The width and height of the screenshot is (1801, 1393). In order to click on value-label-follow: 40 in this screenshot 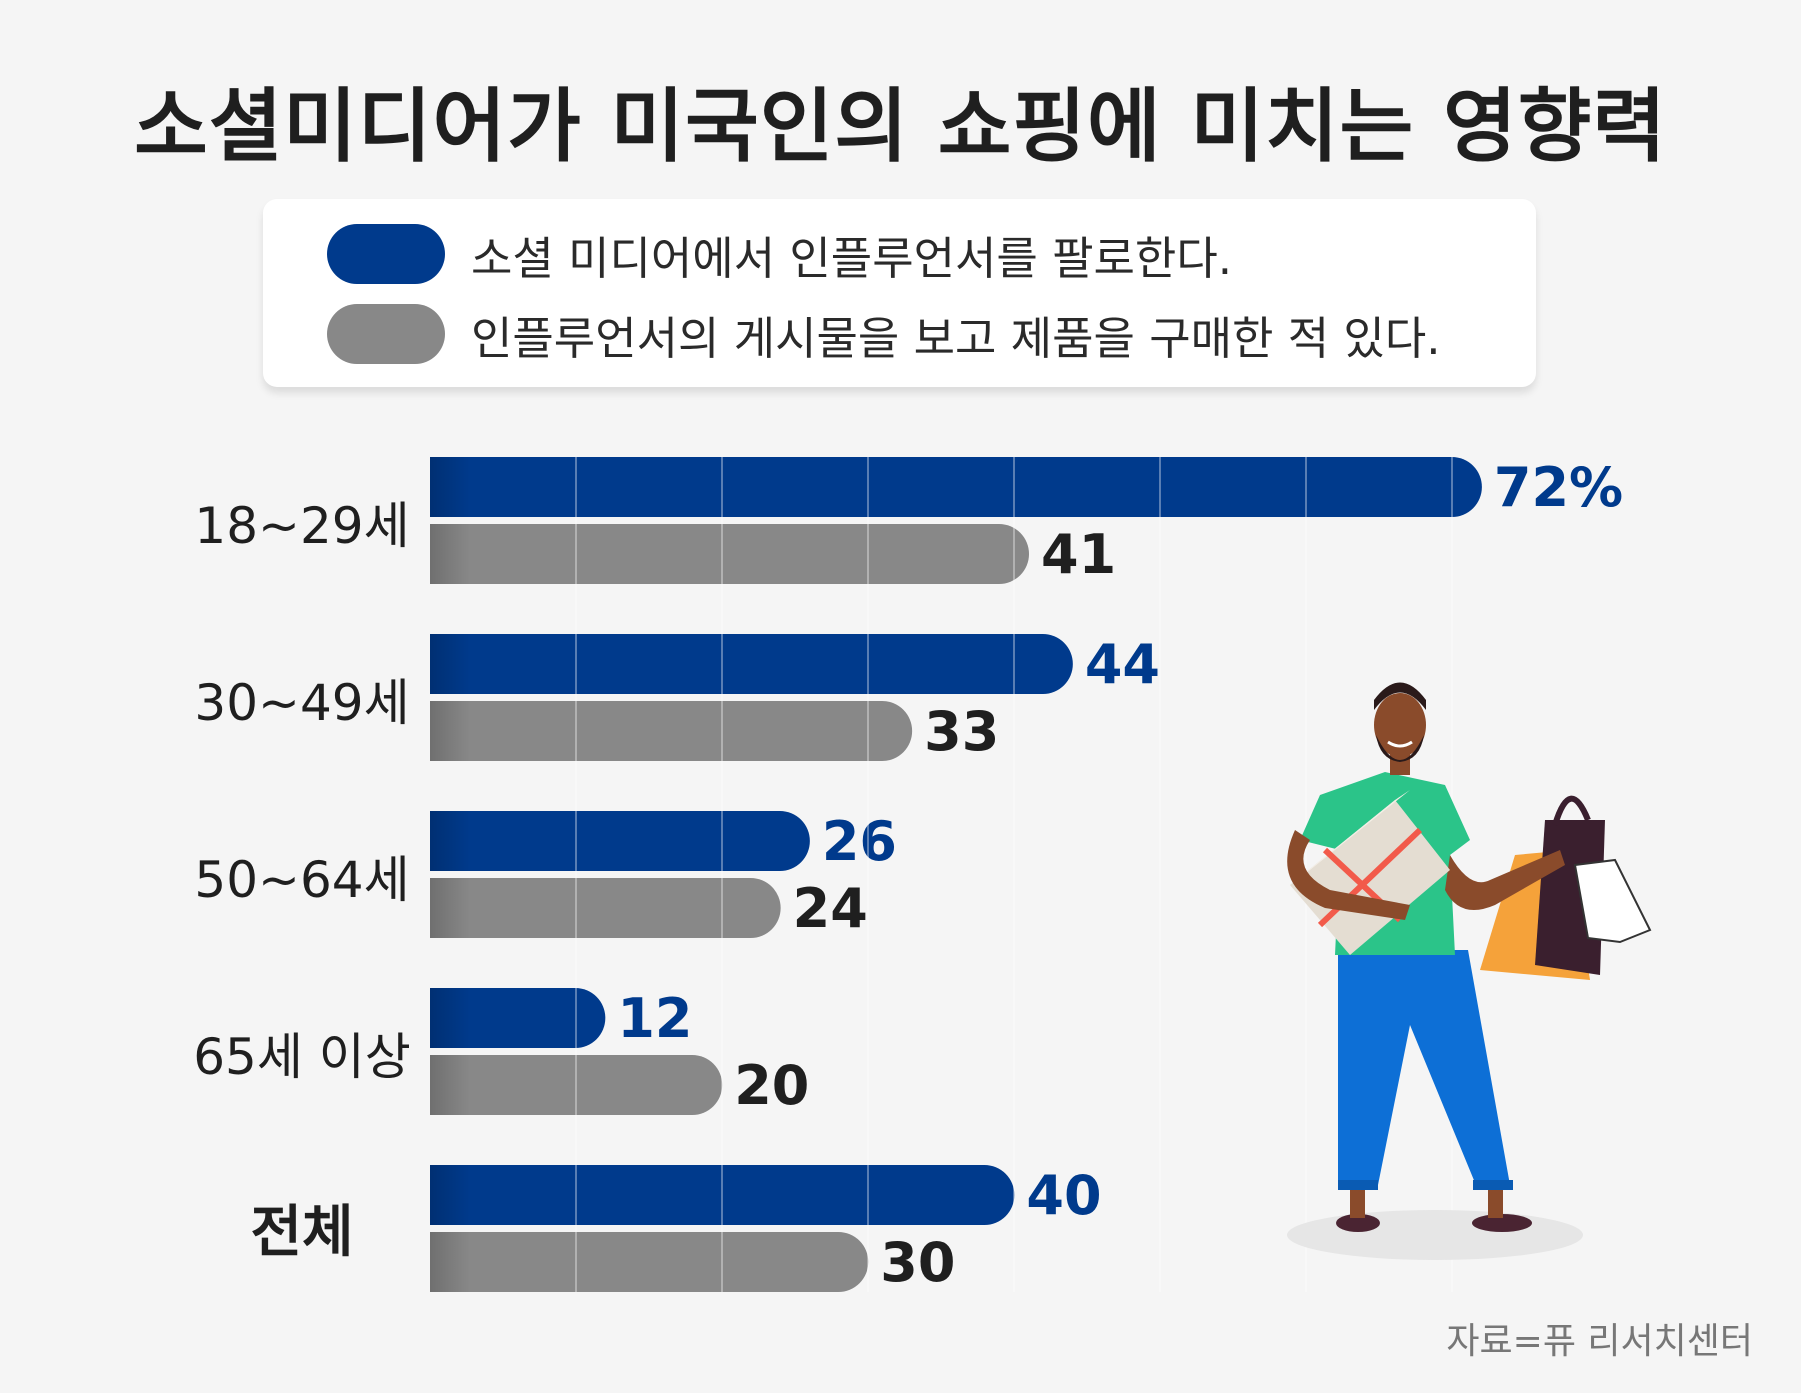, I will do `click(1063, 1195)`.